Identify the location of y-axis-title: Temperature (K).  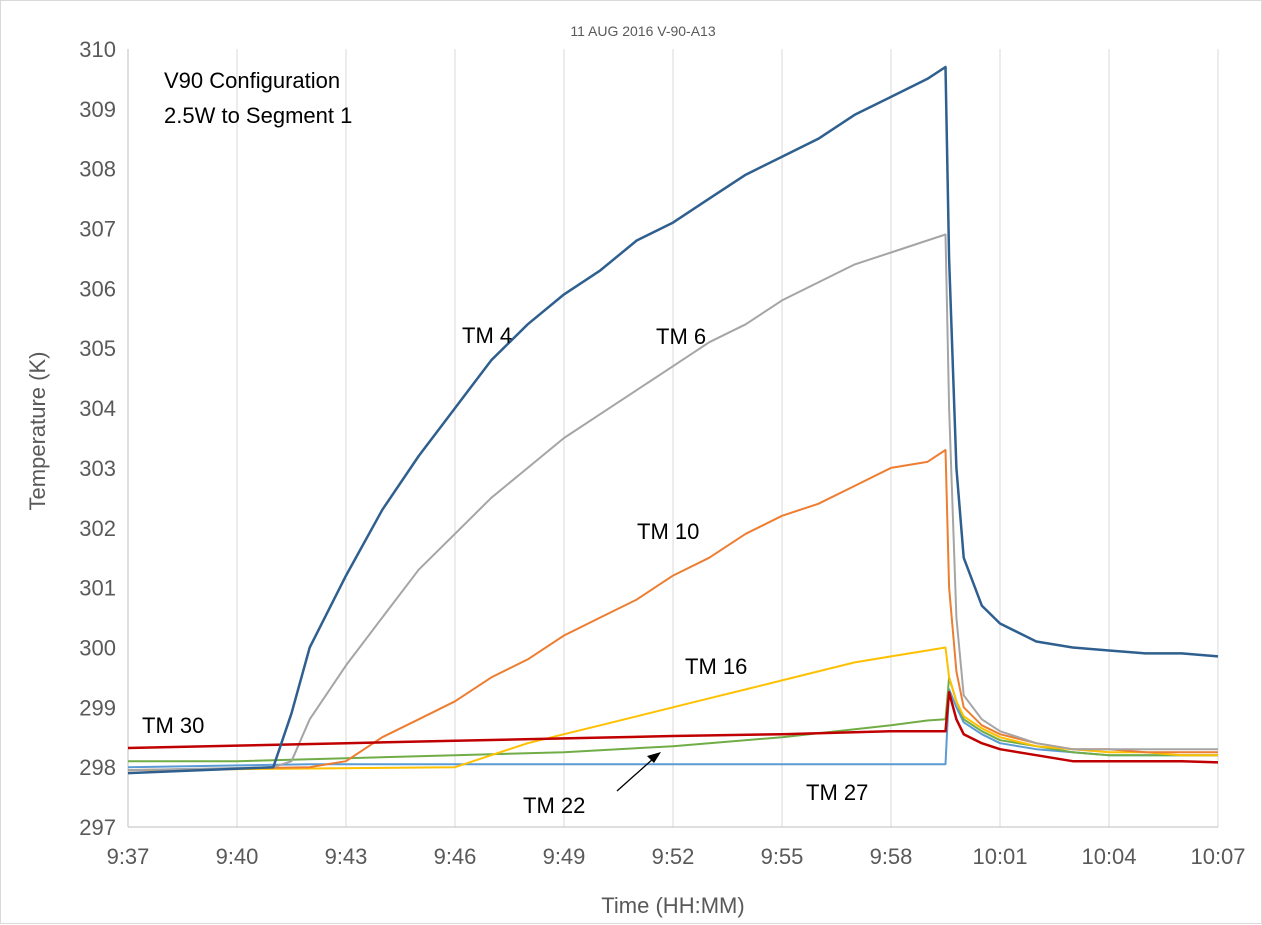
(37, 431).